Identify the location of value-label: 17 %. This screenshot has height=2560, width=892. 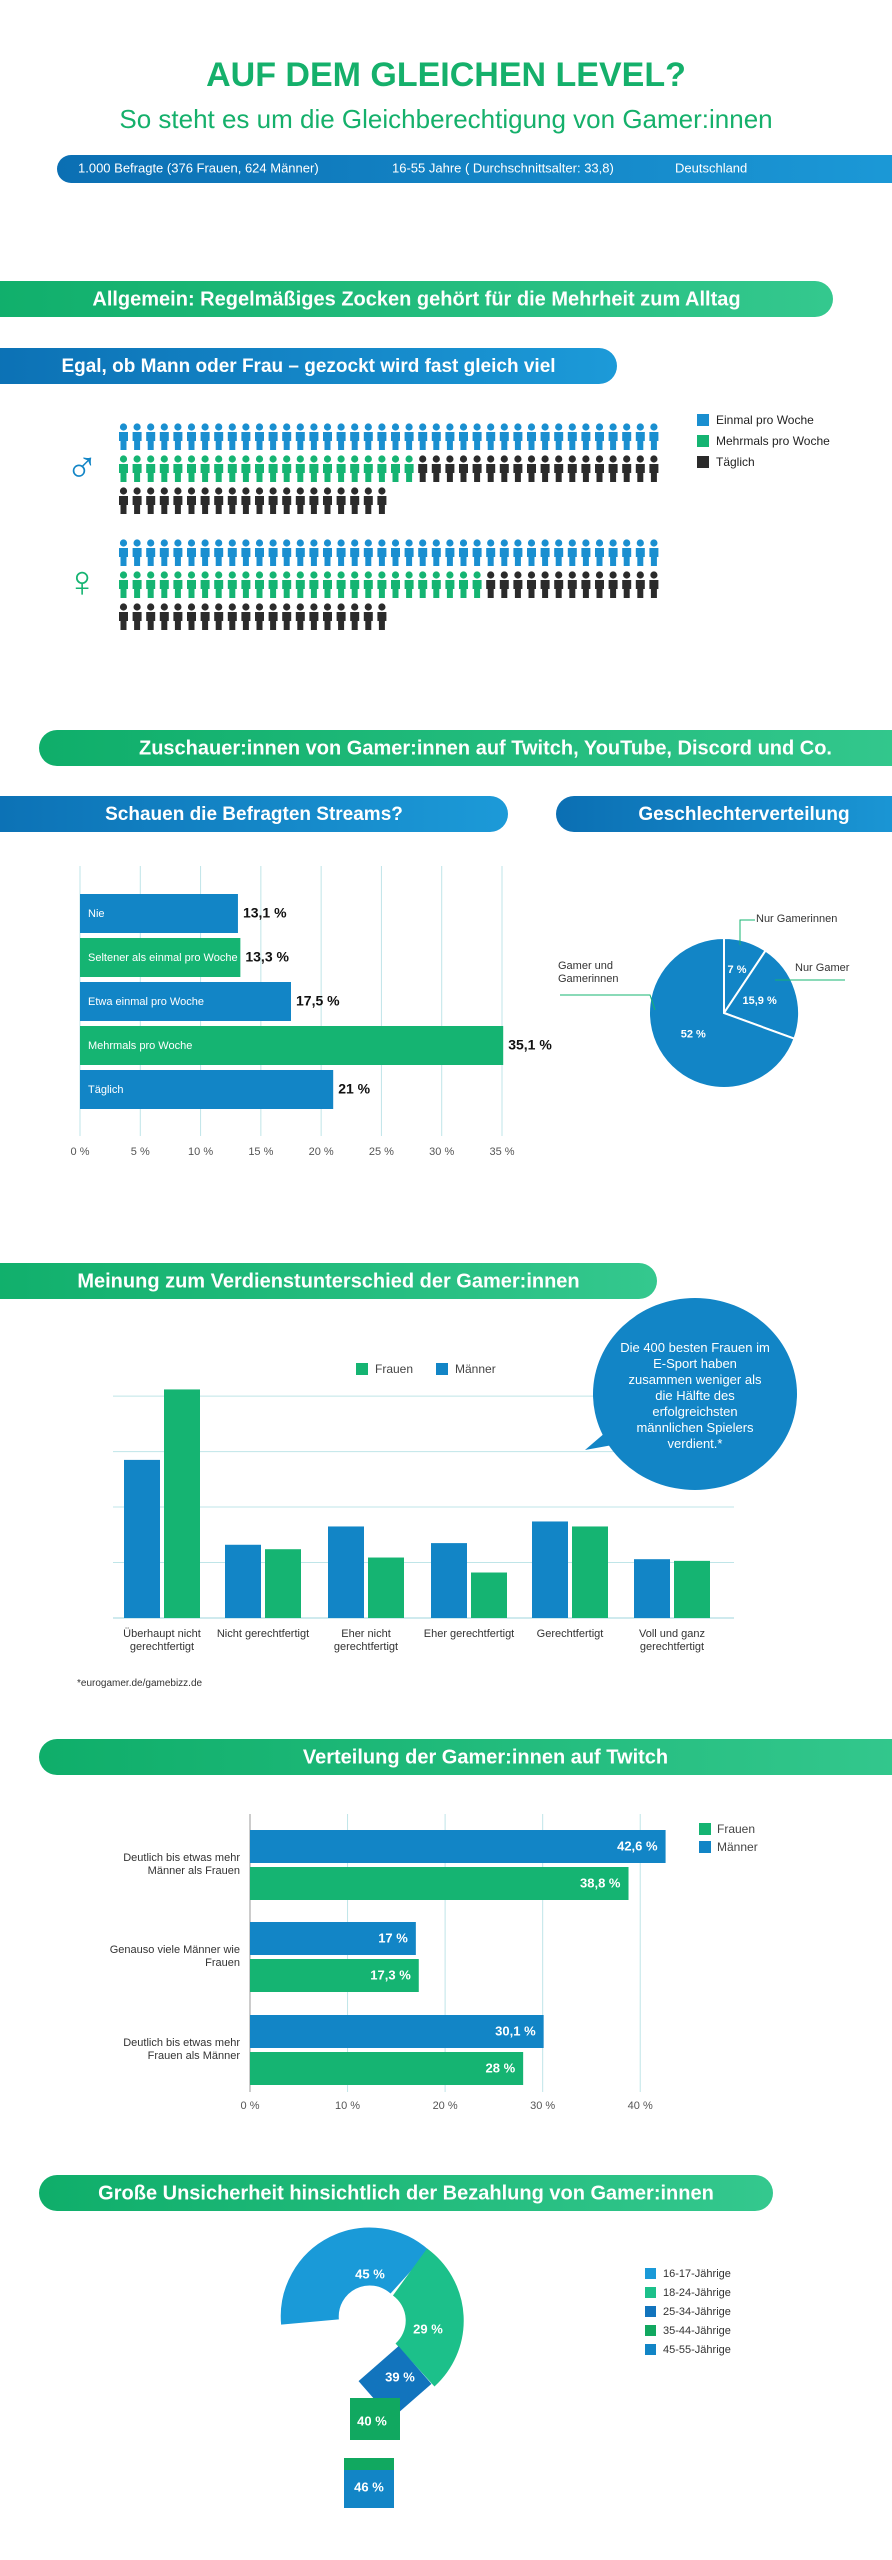
(393, 1937).